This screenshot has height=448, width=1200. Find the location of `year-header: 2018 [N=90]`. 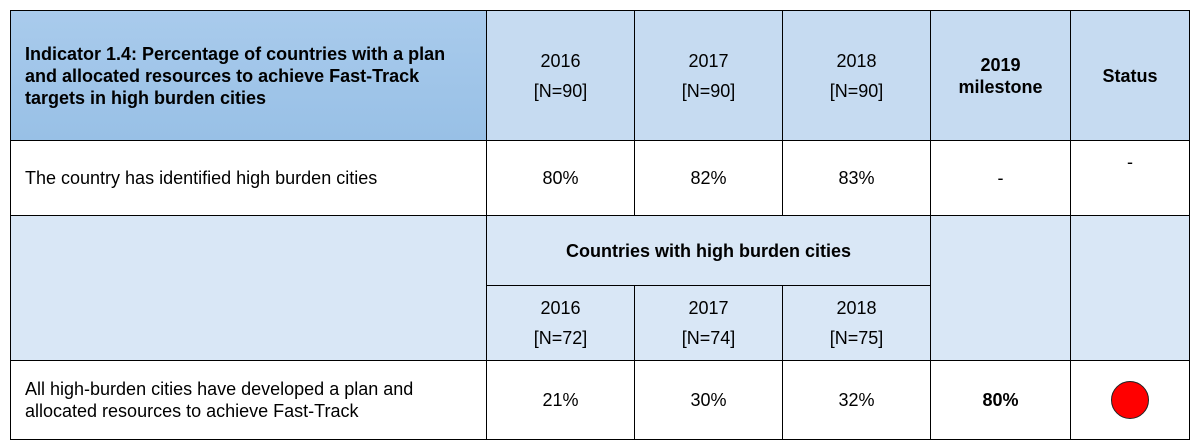

year-header: 2018 [N=90] is located at coordinates (856, 75).